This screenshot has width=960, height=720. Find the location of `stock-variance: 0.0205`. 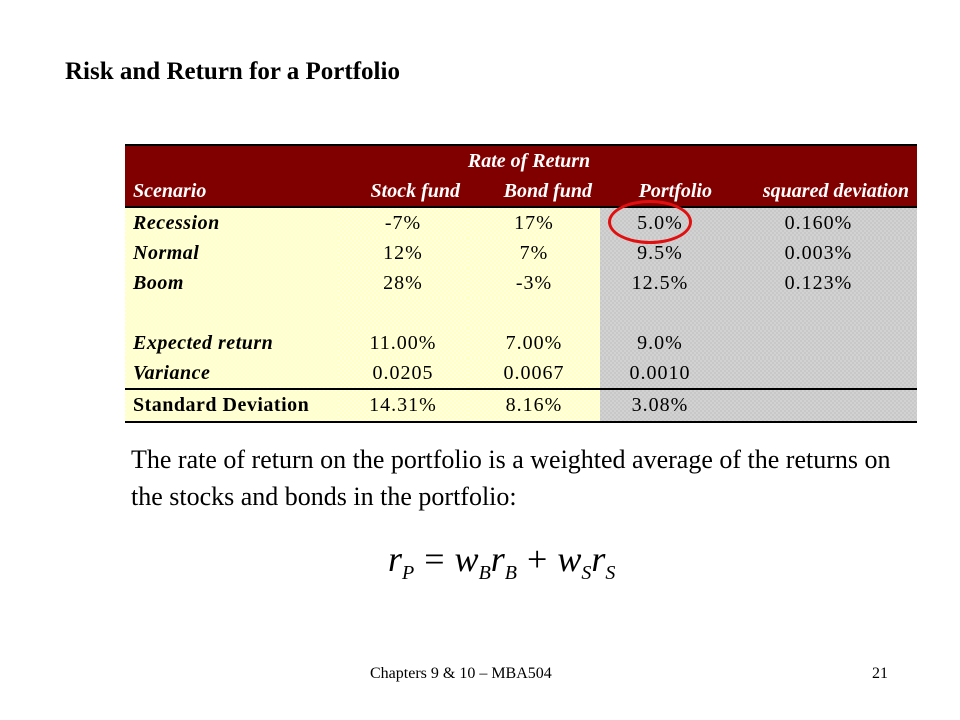

stock-variance: 0.0205 is located at coordinates (403, 373).